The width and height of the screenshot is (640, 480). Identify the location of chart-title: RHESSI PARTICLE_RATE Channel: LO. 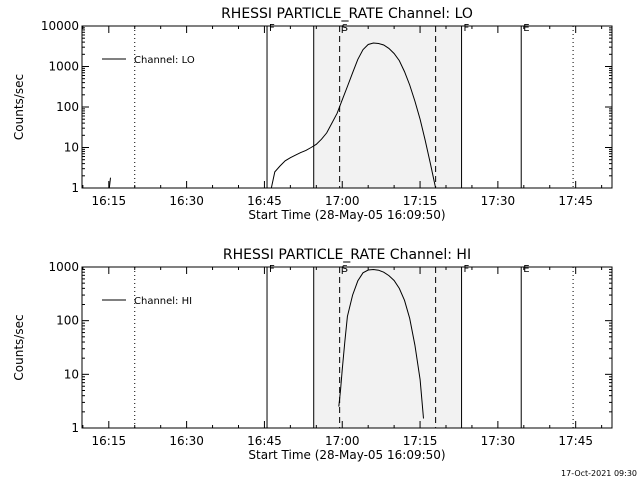
(347, 14).